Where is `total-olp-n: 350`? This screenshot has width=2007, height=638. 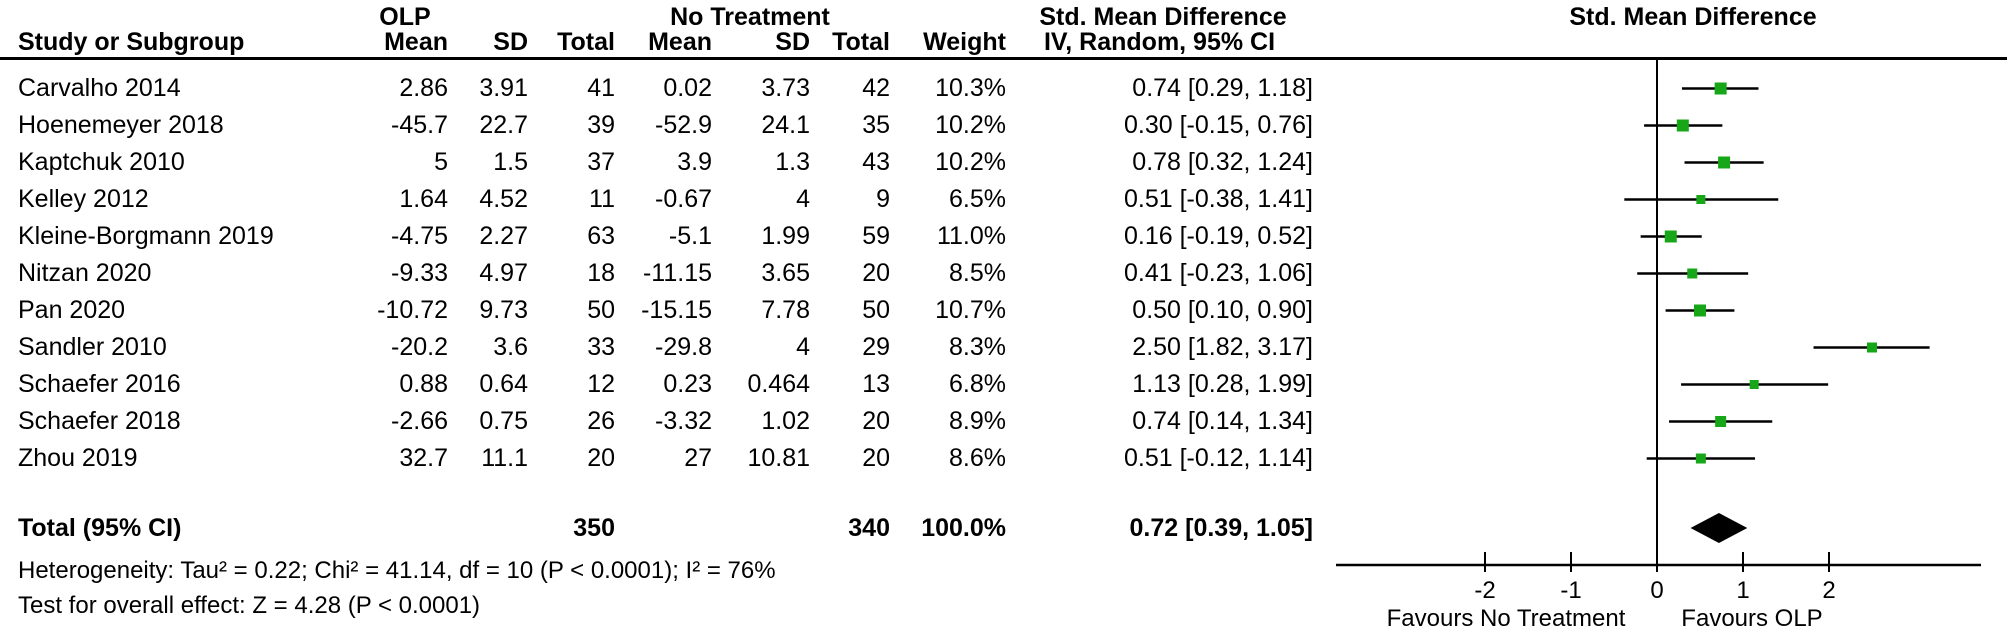
total-olp-n: 350 is located at coordinates (594, 527).